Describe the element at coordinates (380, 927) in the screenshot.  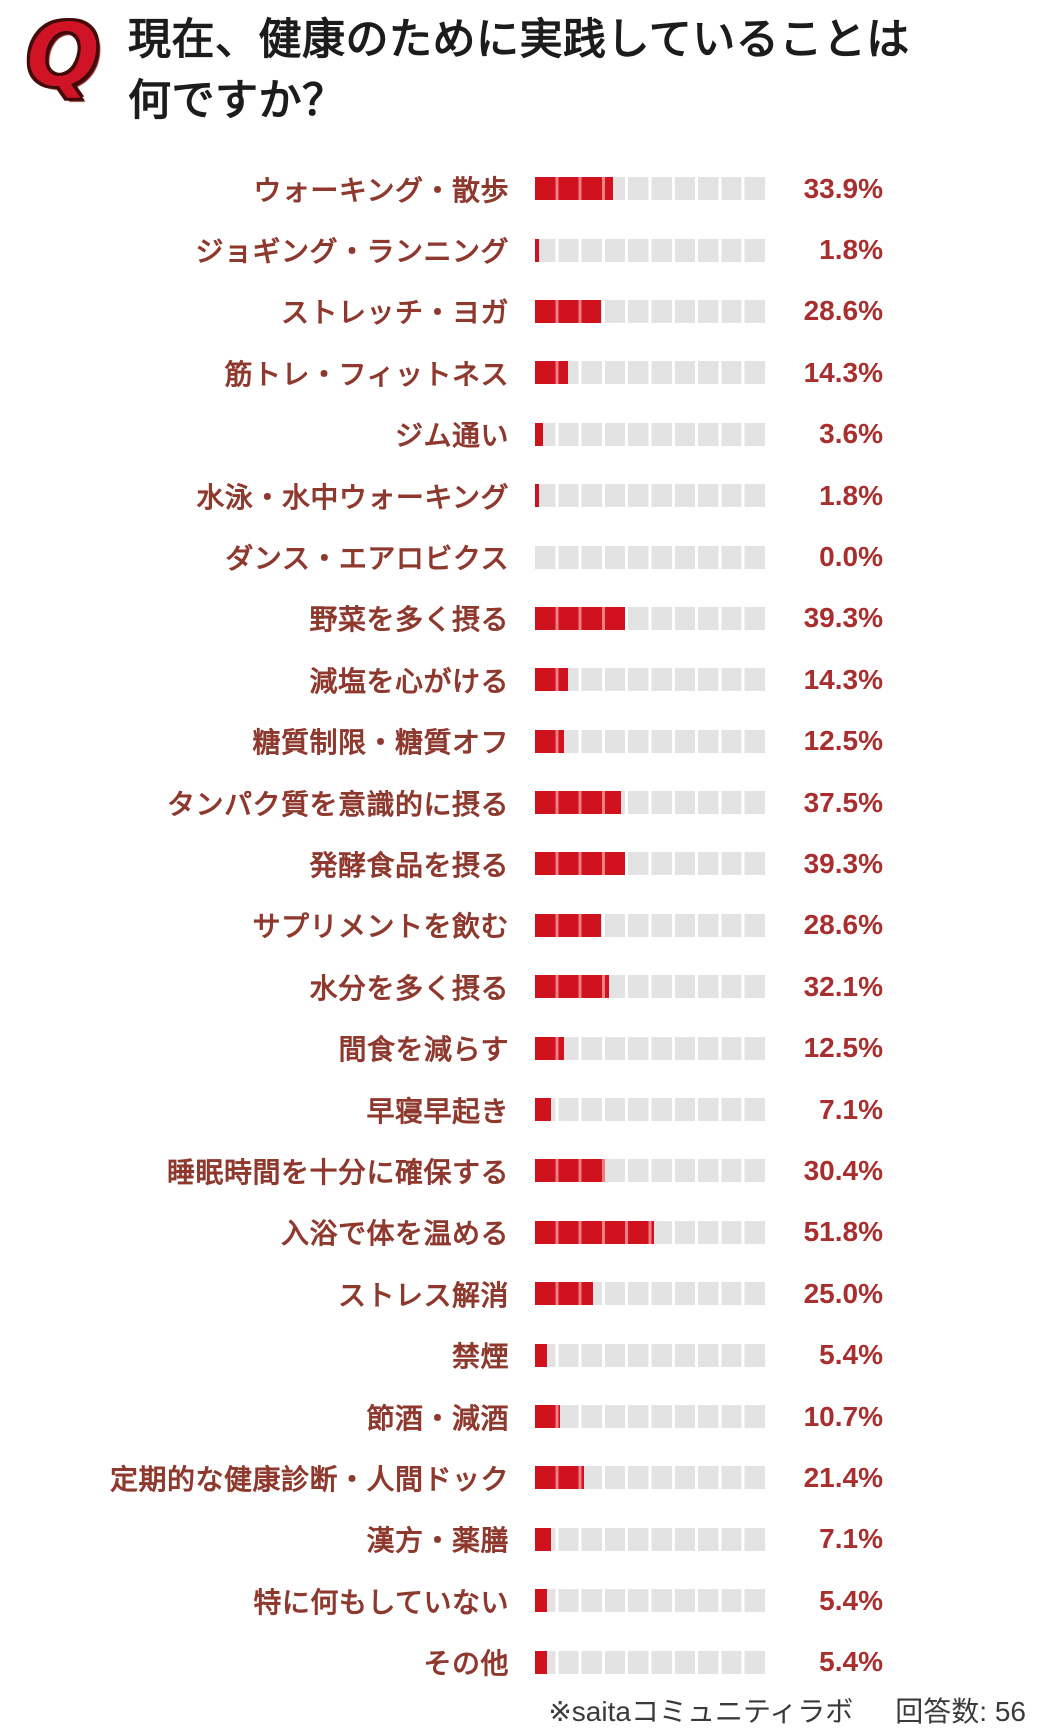
I see `row-label: サプリメントを飲む` at that location.